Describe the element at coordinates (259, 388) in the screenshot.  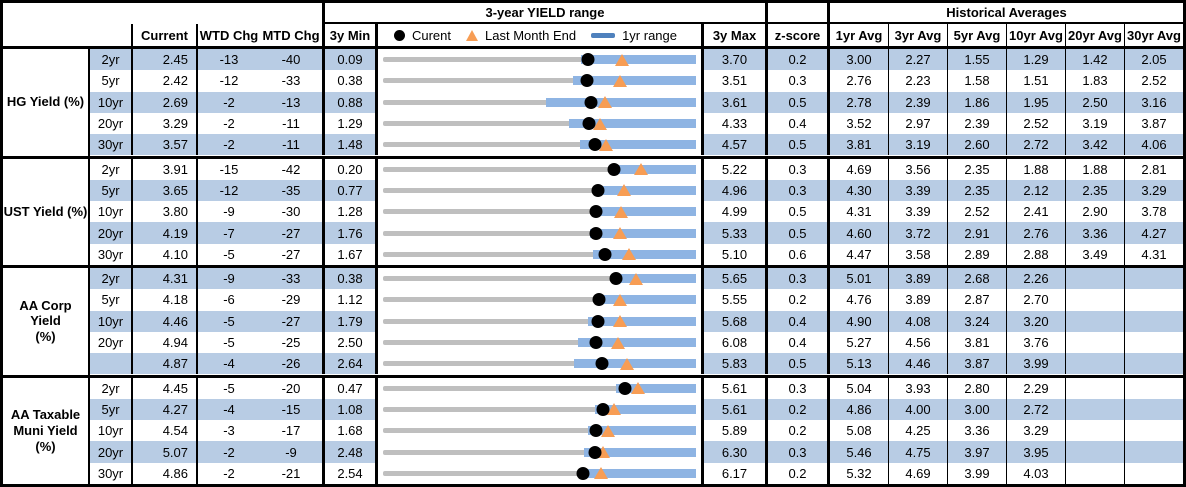
I see `wtd-mtd-cell: -5 -20` at that location.